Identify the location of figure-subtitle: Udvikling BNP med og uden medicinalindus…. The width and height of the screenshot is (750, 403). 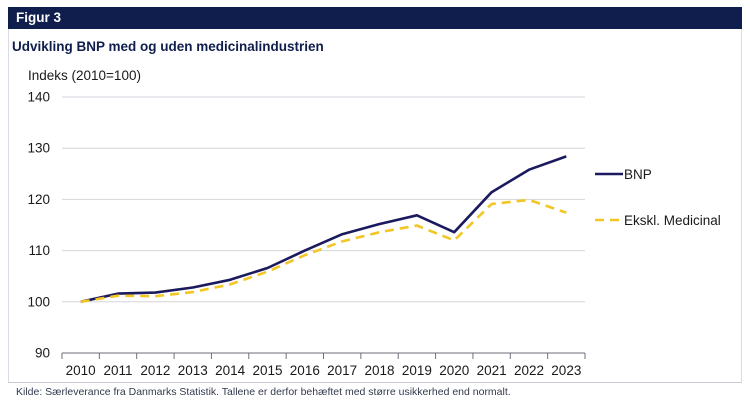
(168, 46).